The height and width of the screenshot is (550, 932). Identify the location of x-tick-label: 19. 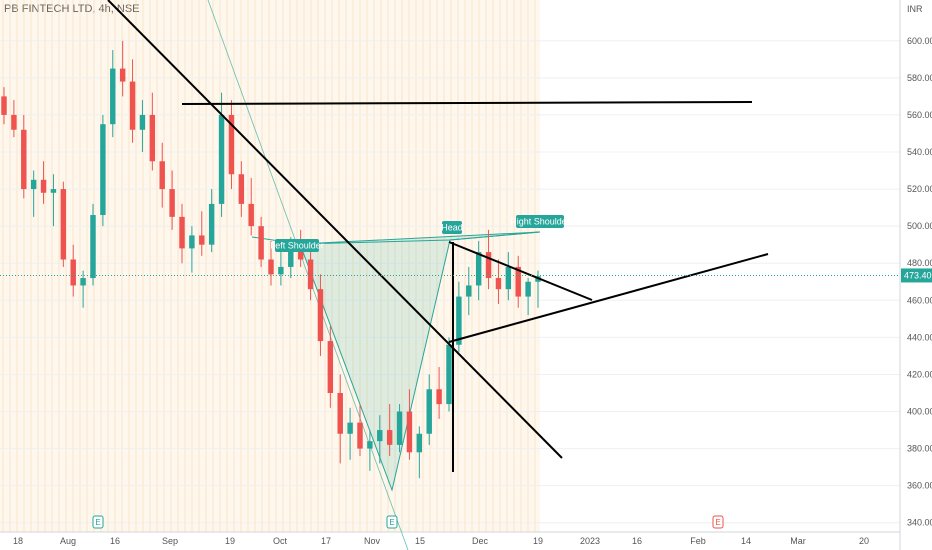
(230, 541).